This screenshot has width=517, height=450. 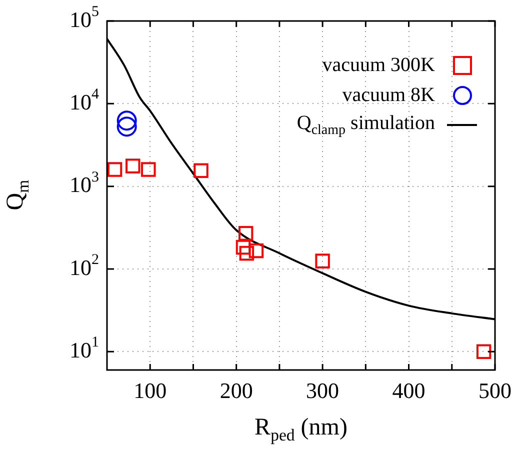 I want to click on x-tick-label: 100, so click(x=150, y=390).